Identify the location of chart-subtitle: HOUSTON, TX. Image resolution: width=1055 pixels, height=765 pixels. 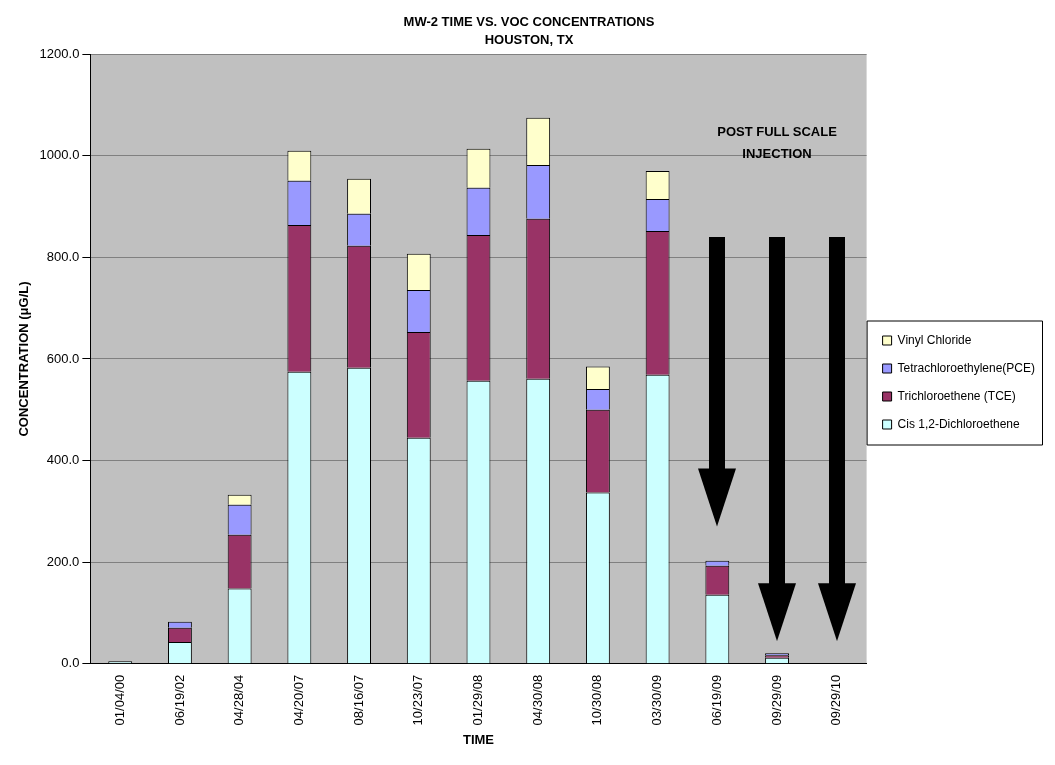
(529, 39).